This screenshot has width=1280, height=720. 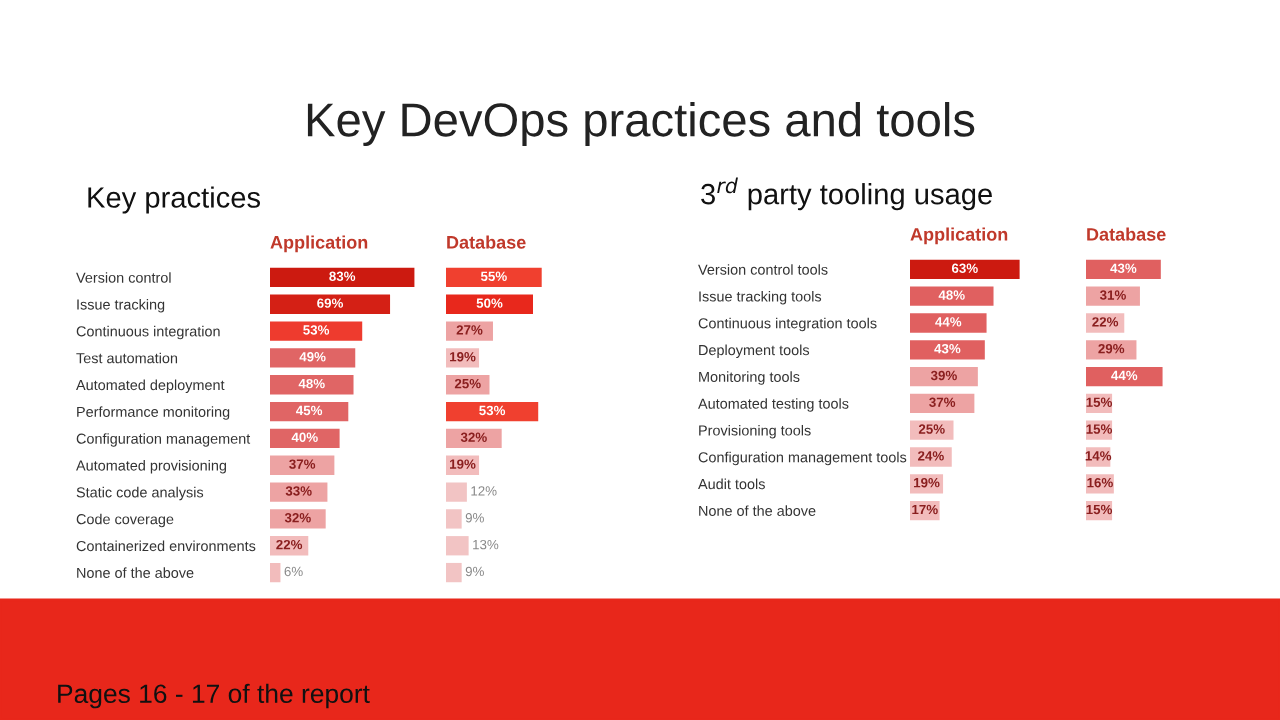 What do you see at coordinates (214, 696) in the screenshot?
I see `text: Pages 16 - 17 of the report` at bounding box center [214, 696].